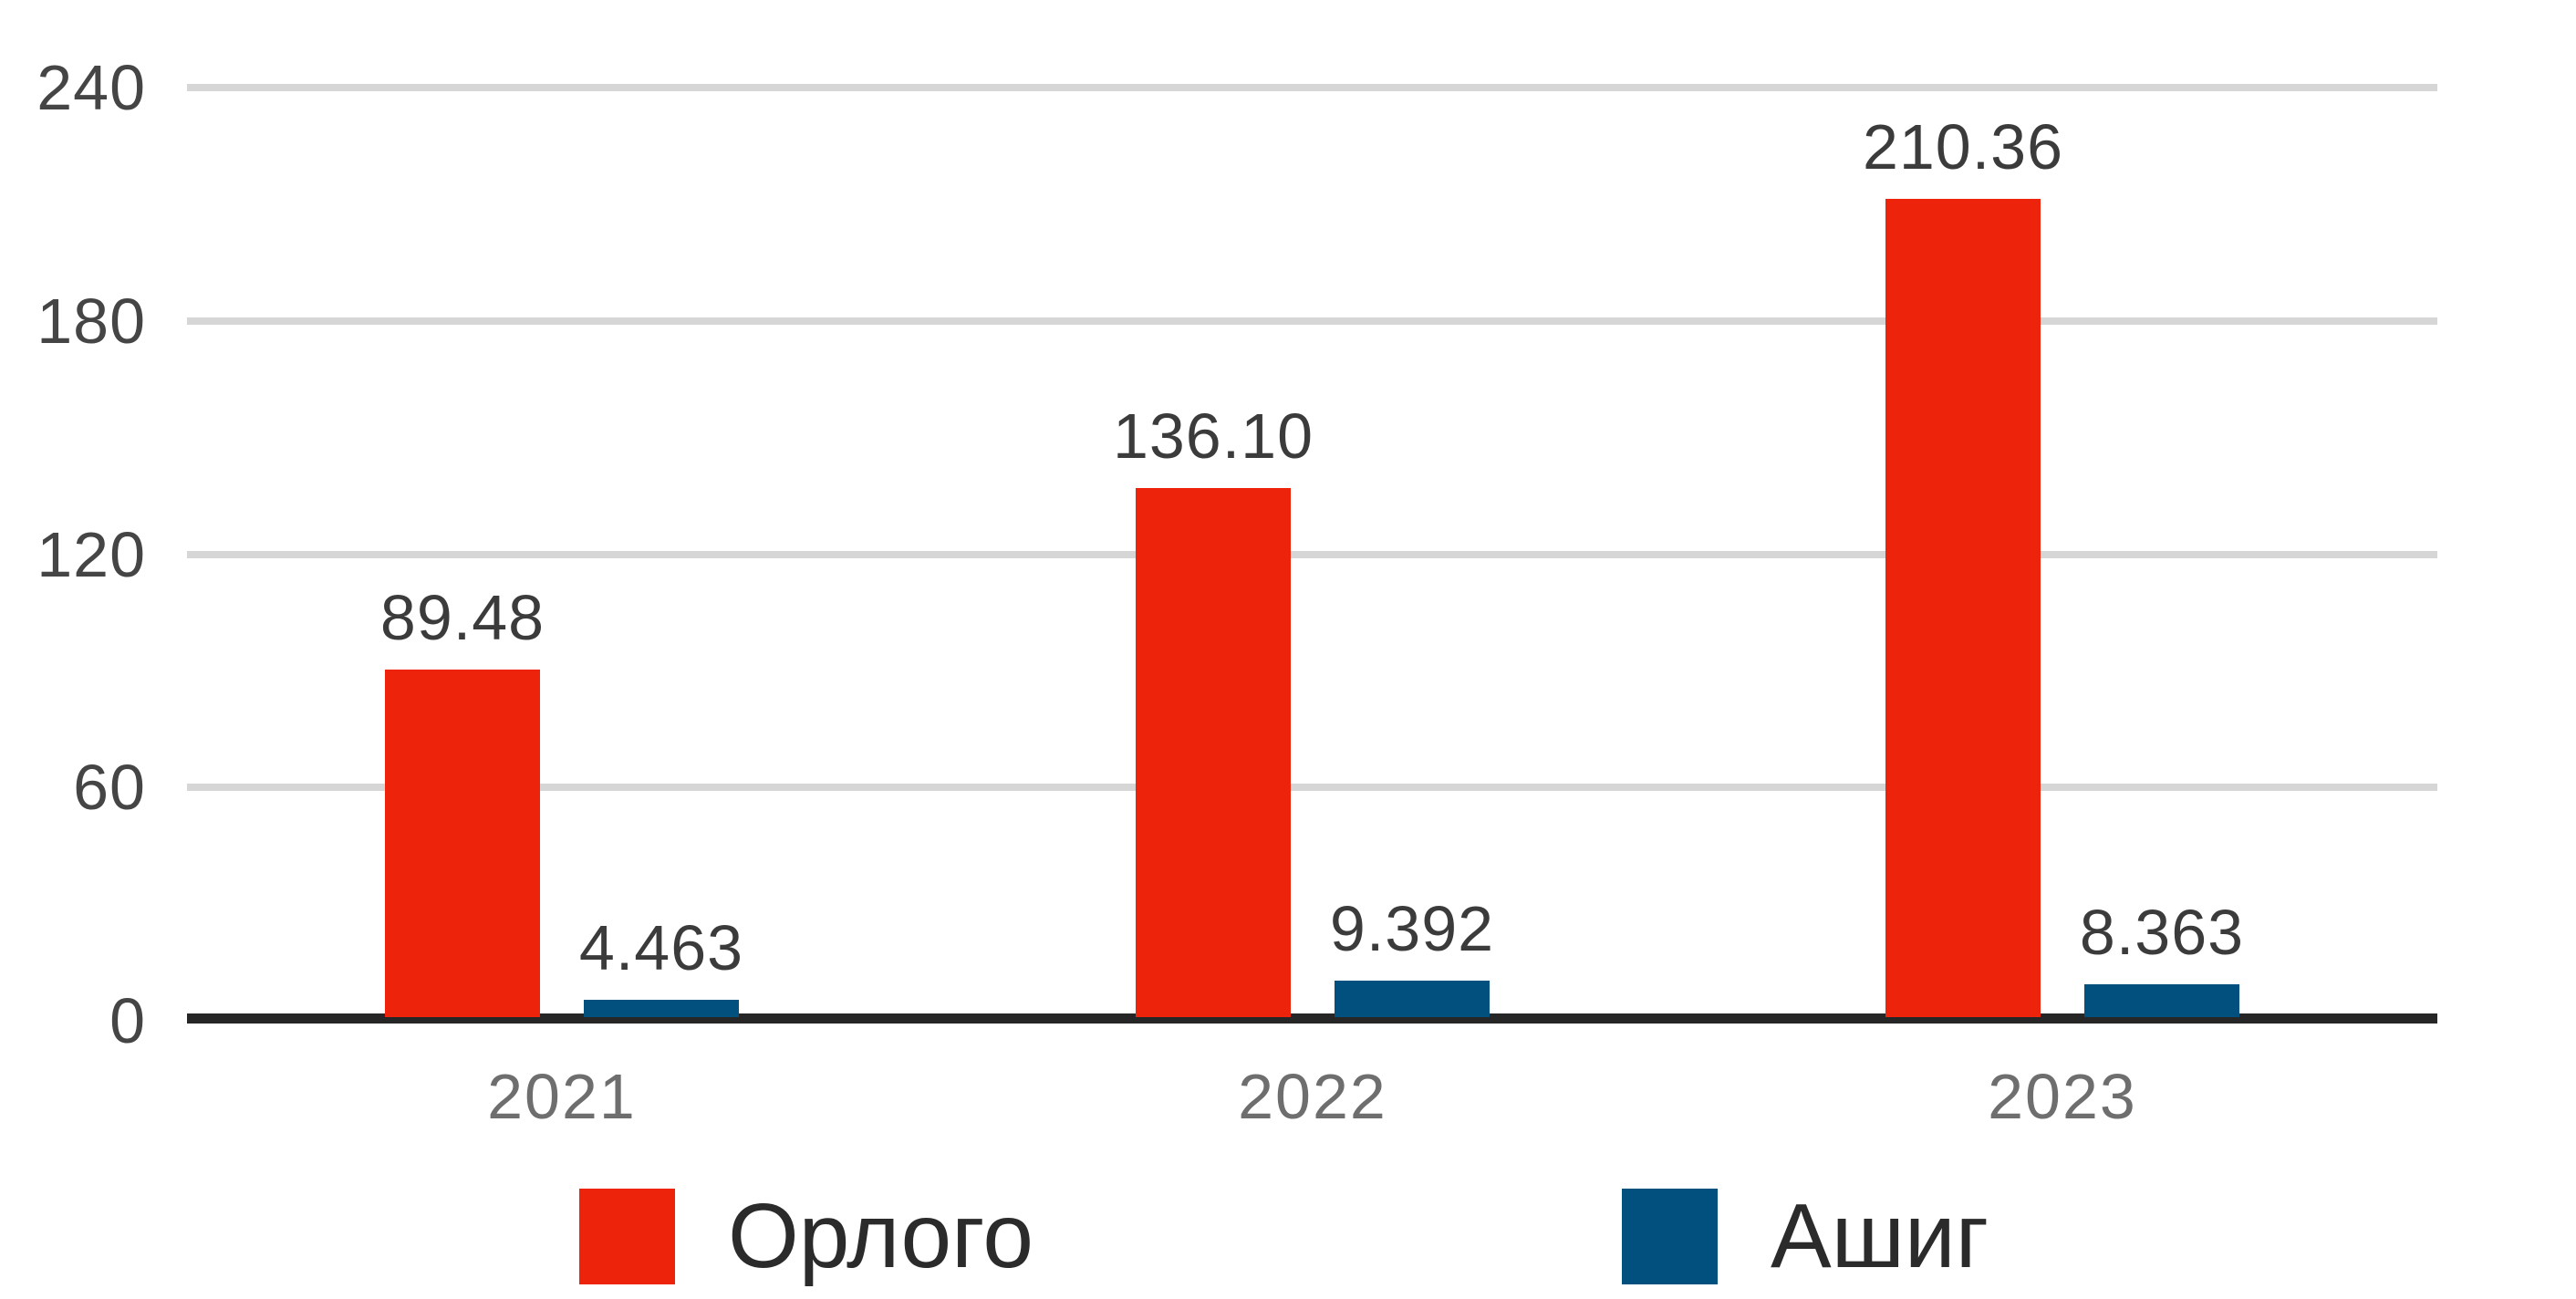  Describe the element at coordinates (110, 788) in the screenshot. I see `y-tick-label: 60` at that location.